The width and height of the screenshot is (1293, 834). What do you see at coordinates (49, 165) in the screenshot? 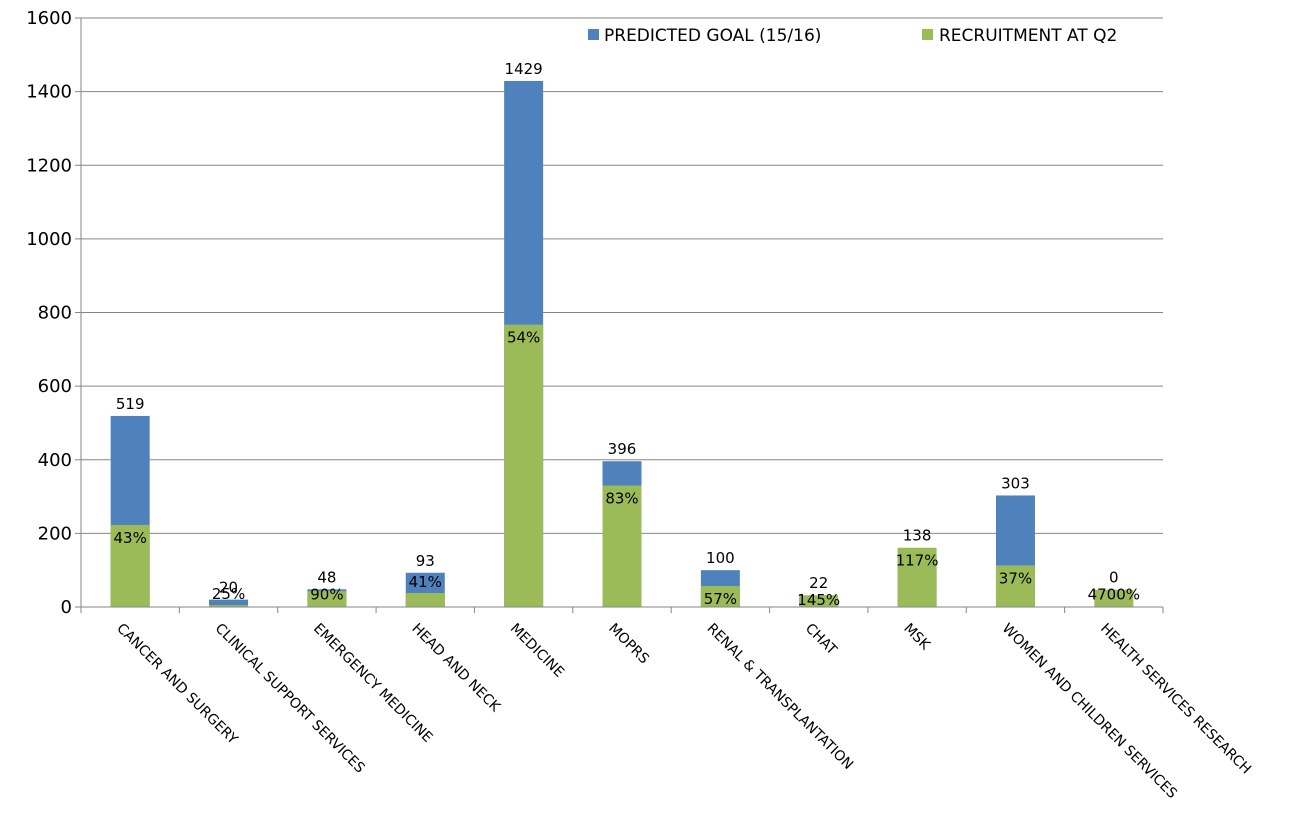
I see `y-tick-label: 1200` at bounding box center [49, 165].